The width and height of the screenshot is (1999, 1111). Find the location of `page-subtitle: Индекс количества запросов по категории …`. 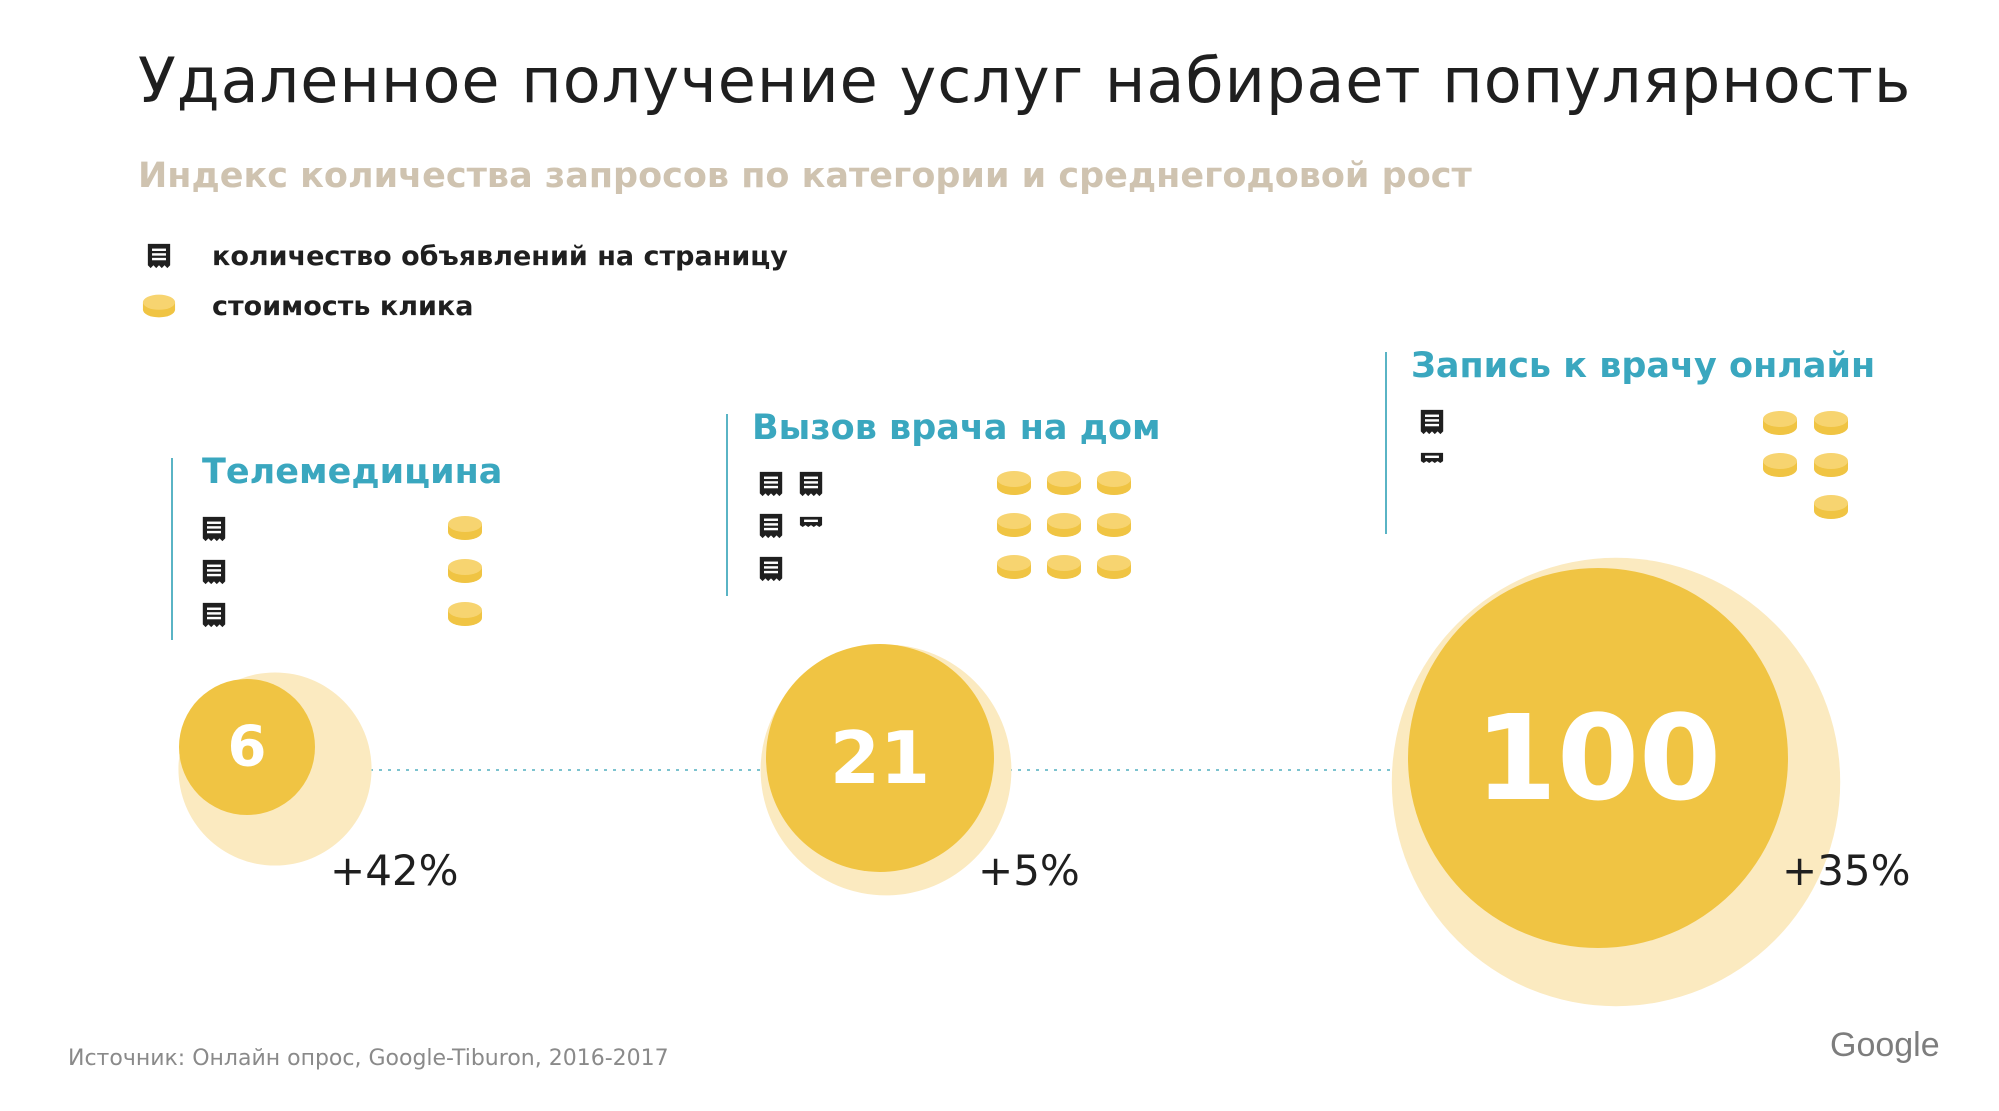

page-subtitle: Индекс количества запросов по категории … is located at coordinates (805, 176).